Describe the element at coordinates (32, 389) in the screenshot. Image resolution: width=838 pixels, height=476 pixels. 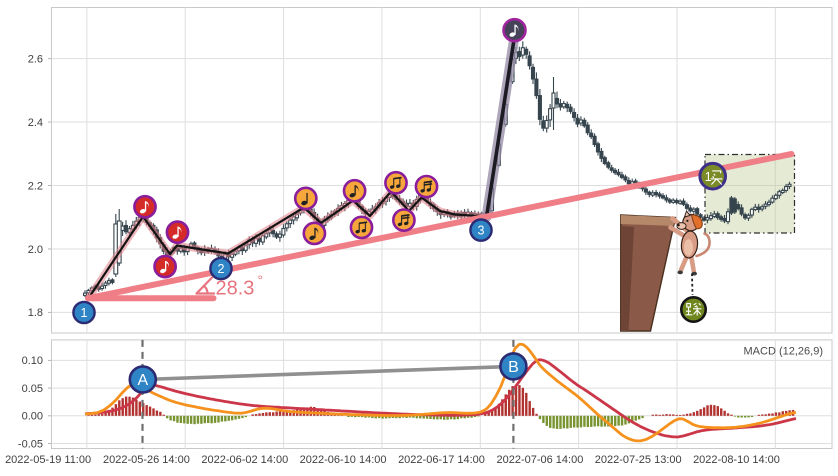
I see `svg-text: 0.05` at that location.